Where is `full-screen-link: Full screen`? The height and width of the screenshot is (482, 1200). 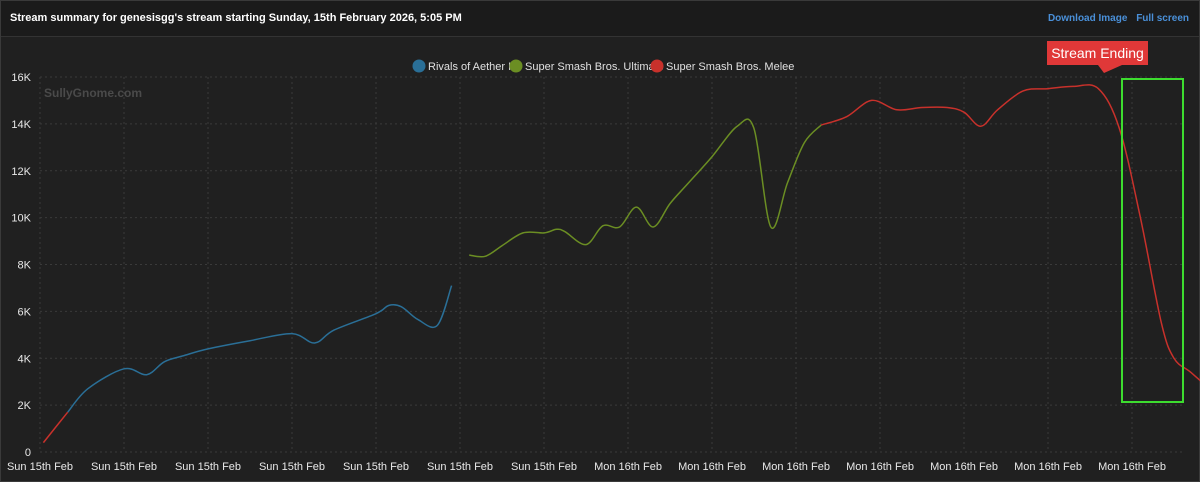 full-screen-link: Full screen is located at coordinates (1162, 18).